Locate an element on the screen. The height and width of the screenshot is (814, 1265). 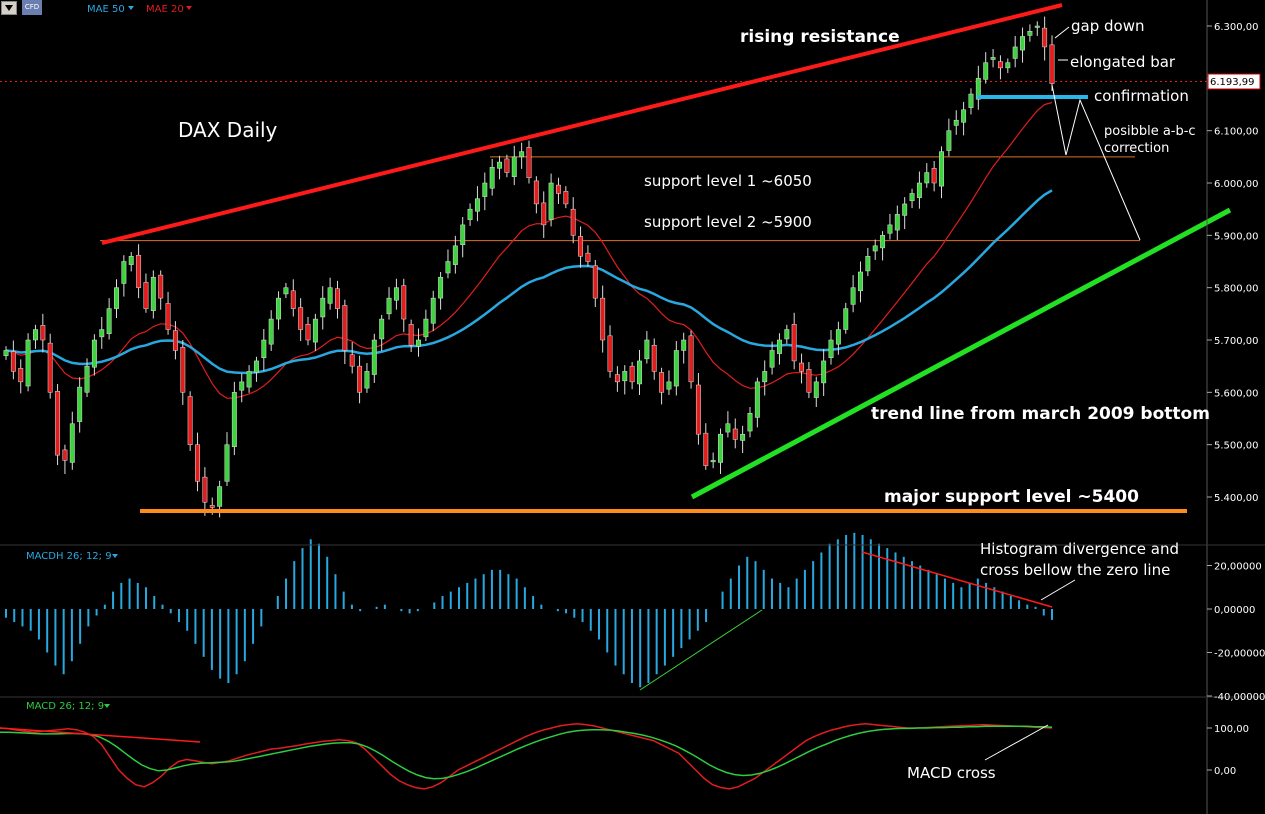
macd-pane is located at coordinates (526, 756).